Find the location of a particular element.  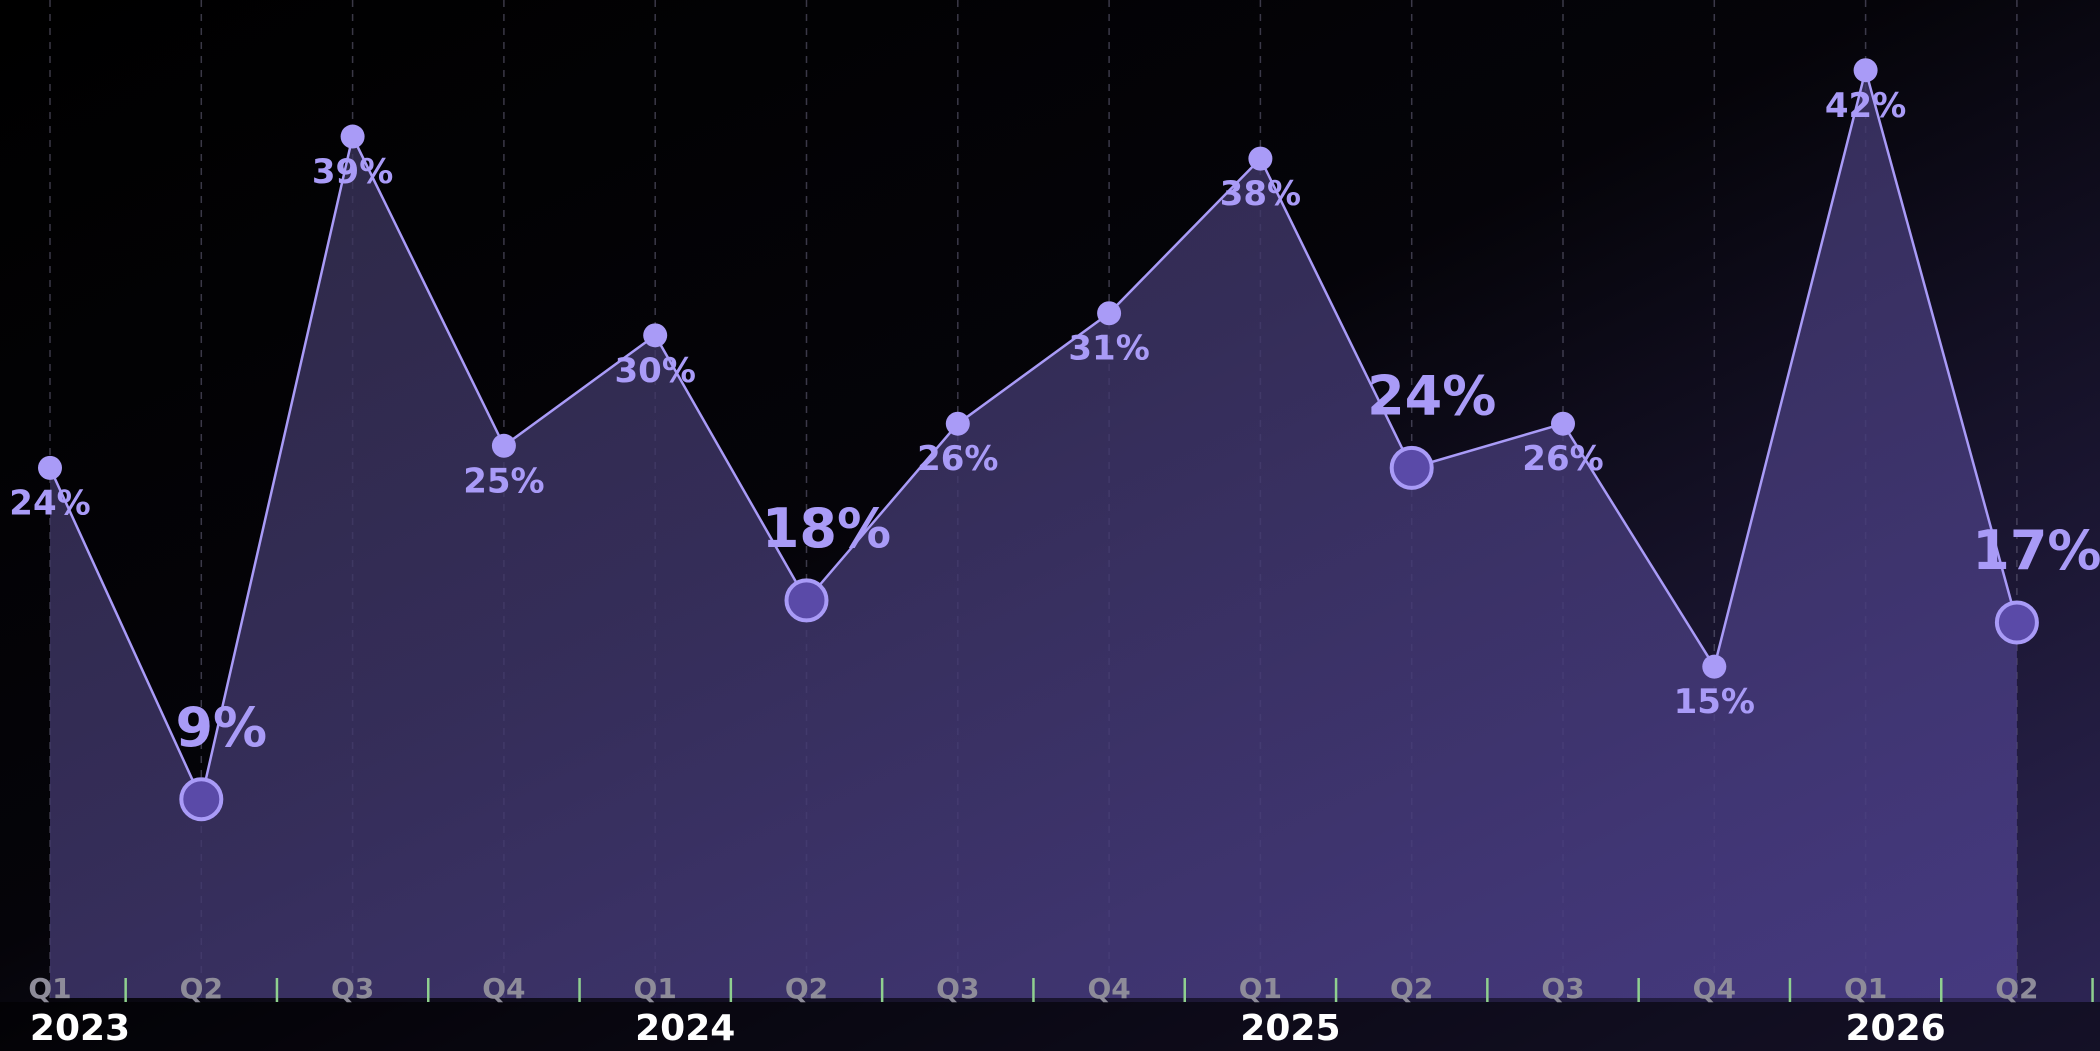

year-label: 2025 is located at coordinates (1290, 1028).